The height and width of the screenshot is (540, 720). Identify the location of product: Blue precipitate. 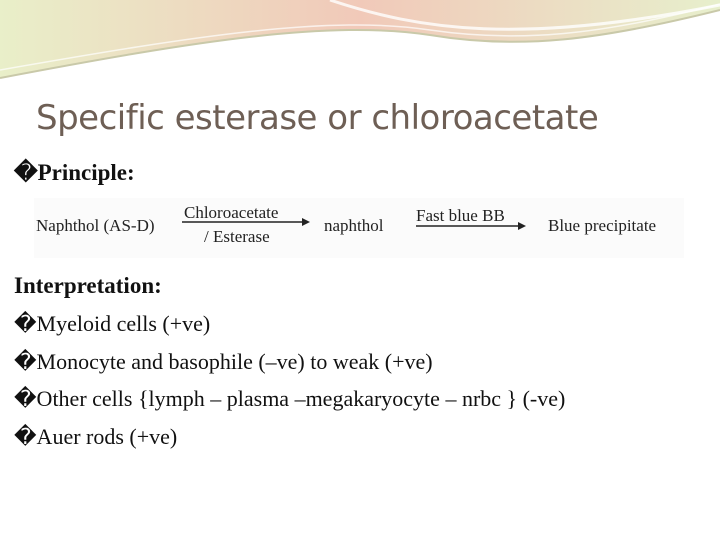
(602, 225).